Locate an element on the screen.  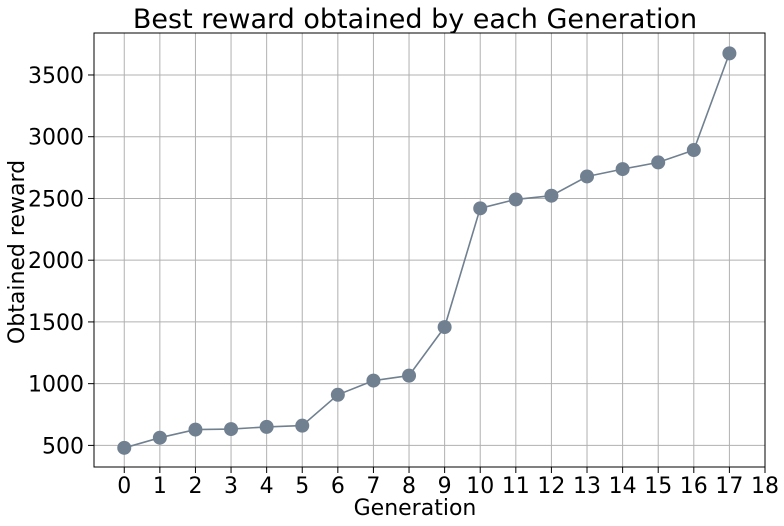
y-tick-label: 1000 is located at coordinates (56, 385).